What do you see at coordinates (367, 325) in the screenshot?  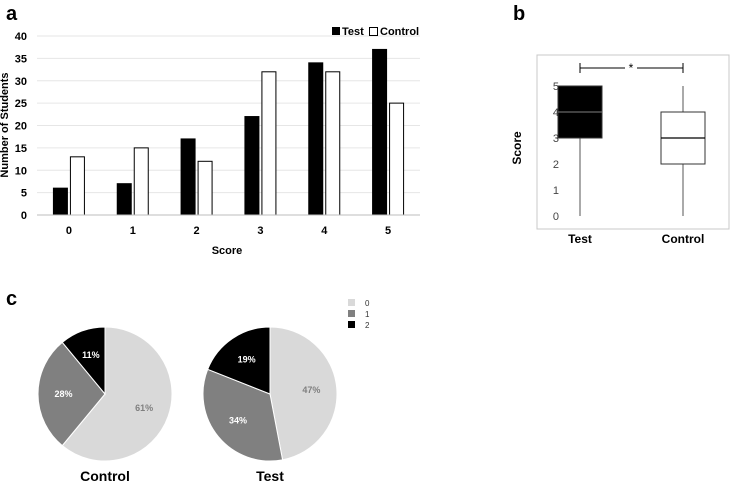 I see `pie-legend-label: 2` at bounding box center [367, 325].